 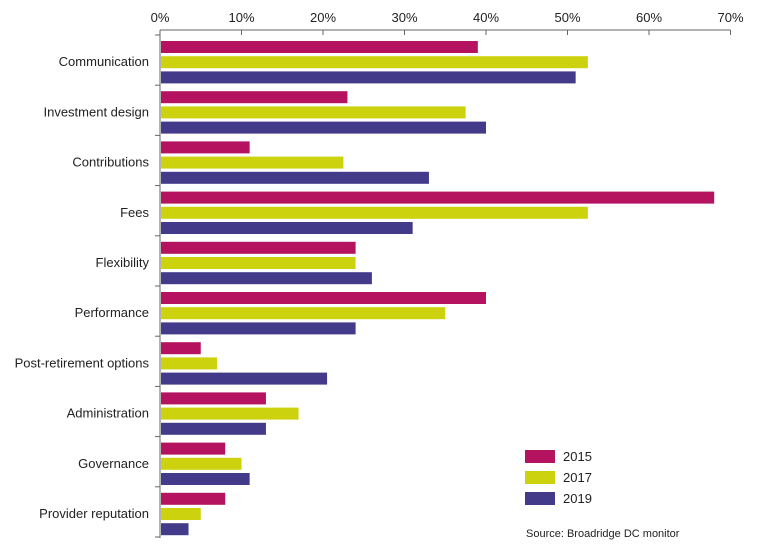 What do you see at coordinates (486, 17) in the screenshot?
I see `x-tick-label: 40%` at bounding box center [486, 17].